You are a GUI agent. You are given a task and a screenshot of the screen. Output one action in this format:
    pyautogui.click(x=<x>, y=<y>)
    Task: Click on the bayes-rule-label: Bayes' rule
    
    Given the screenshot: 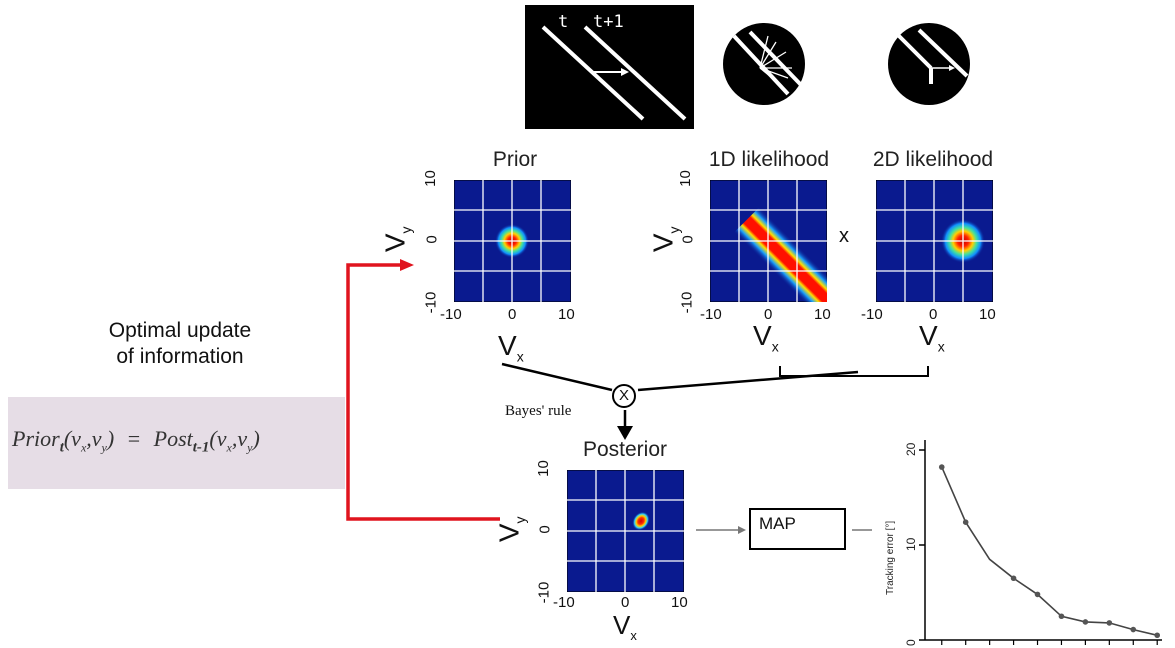 What is the action you would take?
    pyautogui.click(x=538, y=411)
    